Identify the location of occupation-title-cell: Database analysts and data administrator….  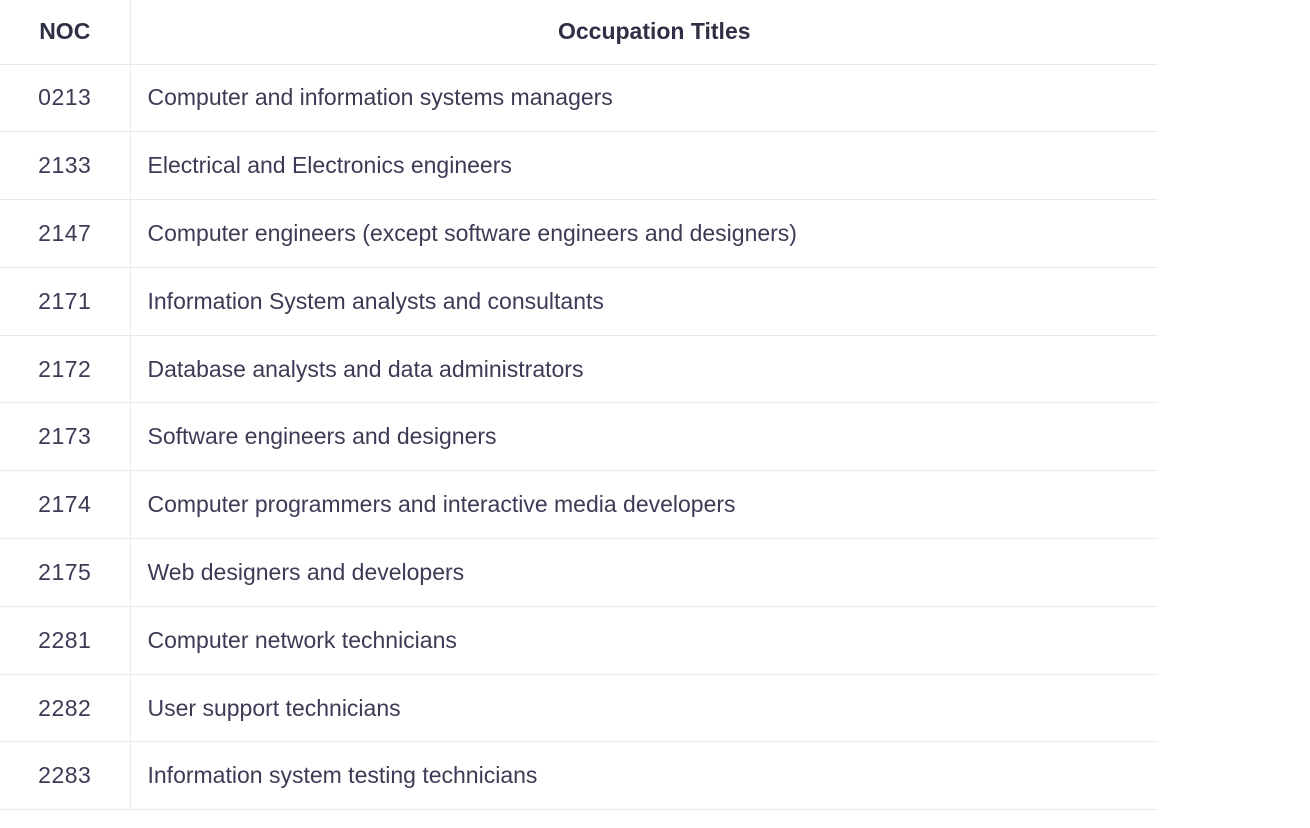
(644, 369).